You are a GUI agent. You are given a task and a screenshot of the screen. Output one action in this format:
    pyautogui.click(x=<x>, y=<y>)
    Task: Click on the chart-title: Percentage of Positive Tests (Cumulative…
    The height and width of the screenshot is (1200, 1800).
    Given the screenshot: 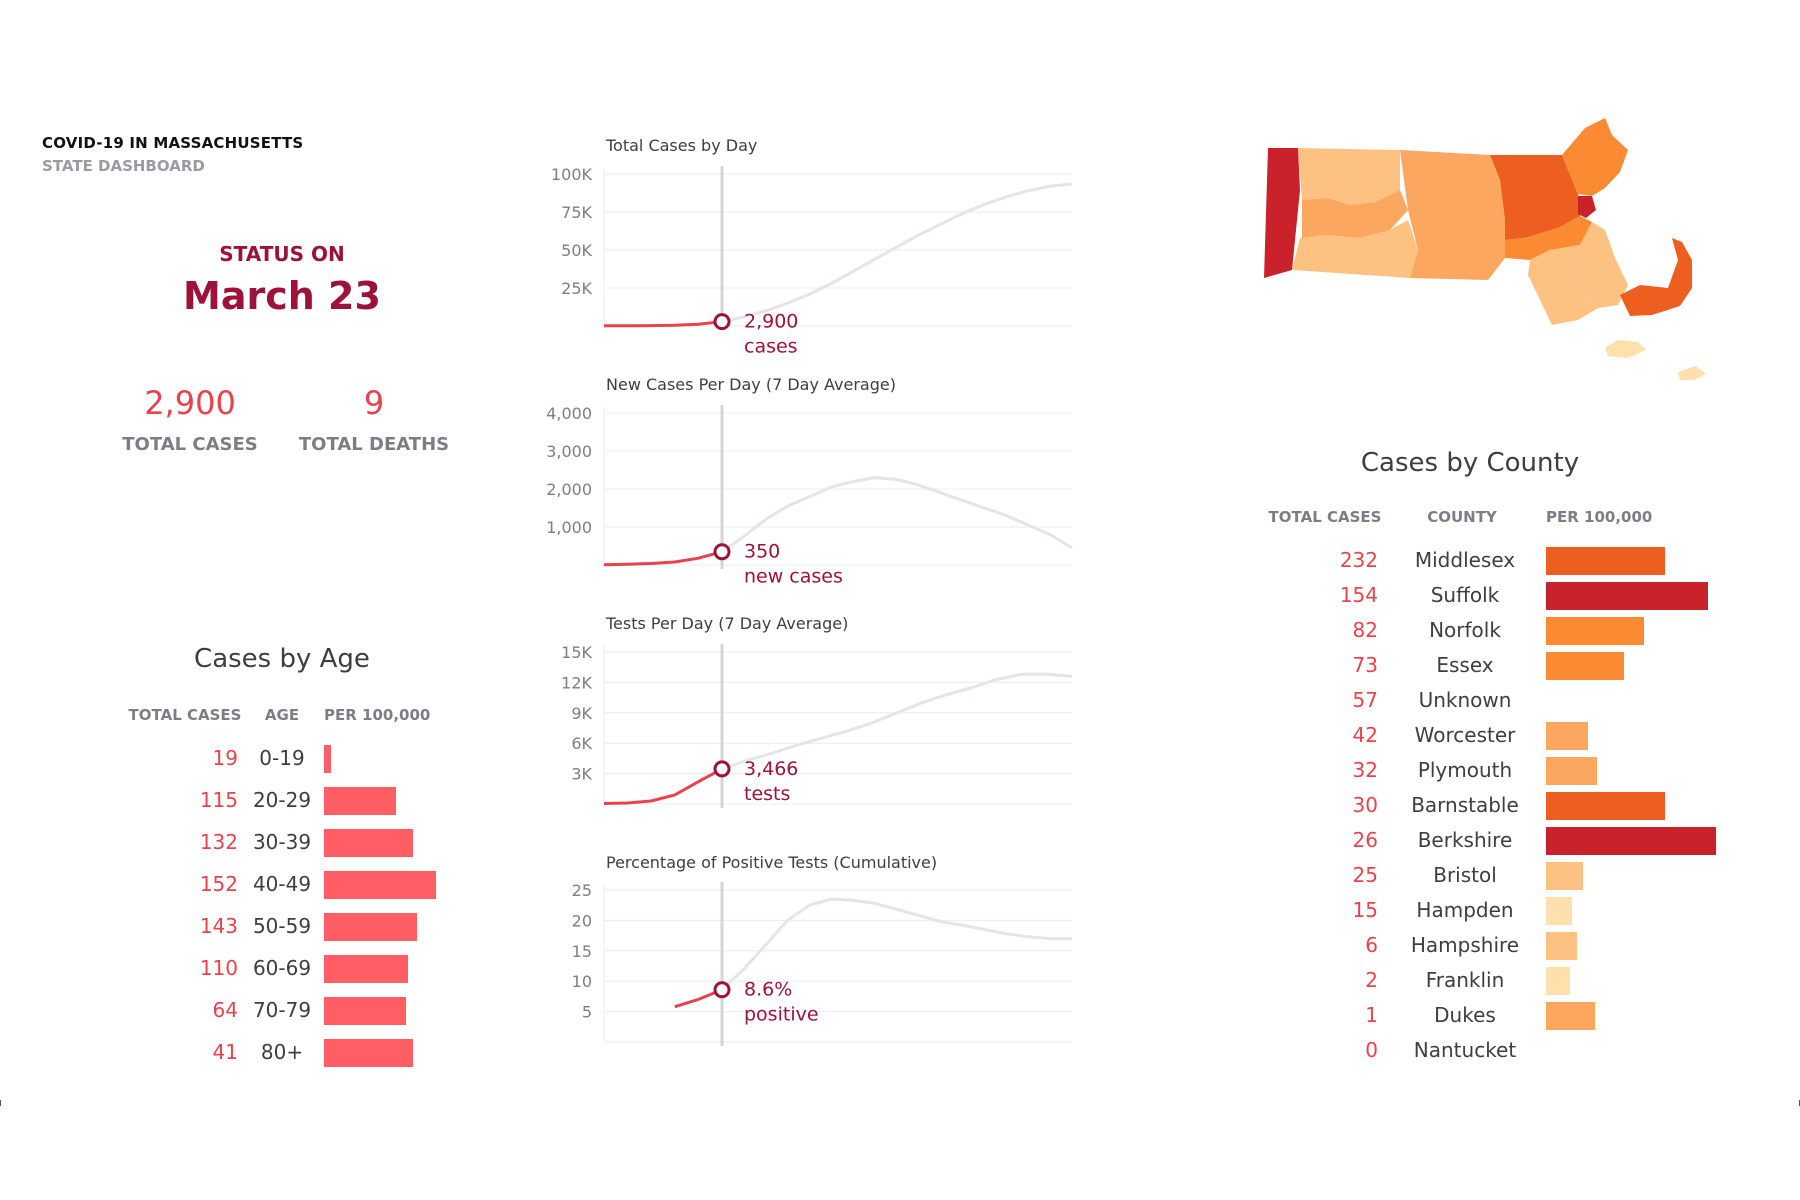 What is the action you would take?
    pyautogui.click(x=771, y=862)
    